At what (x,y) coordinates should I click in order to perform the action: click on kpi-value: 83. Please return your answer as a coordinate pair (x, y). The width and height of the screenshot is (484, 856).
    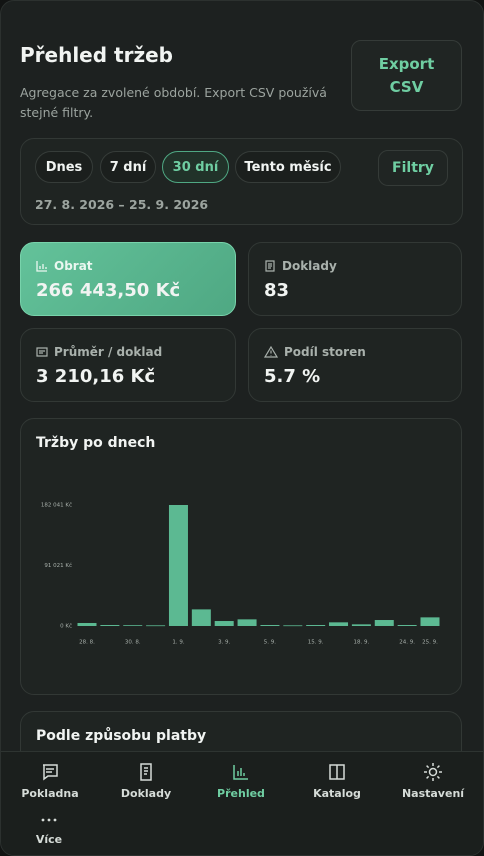
    Looking at the image, I should click on (277, 290).